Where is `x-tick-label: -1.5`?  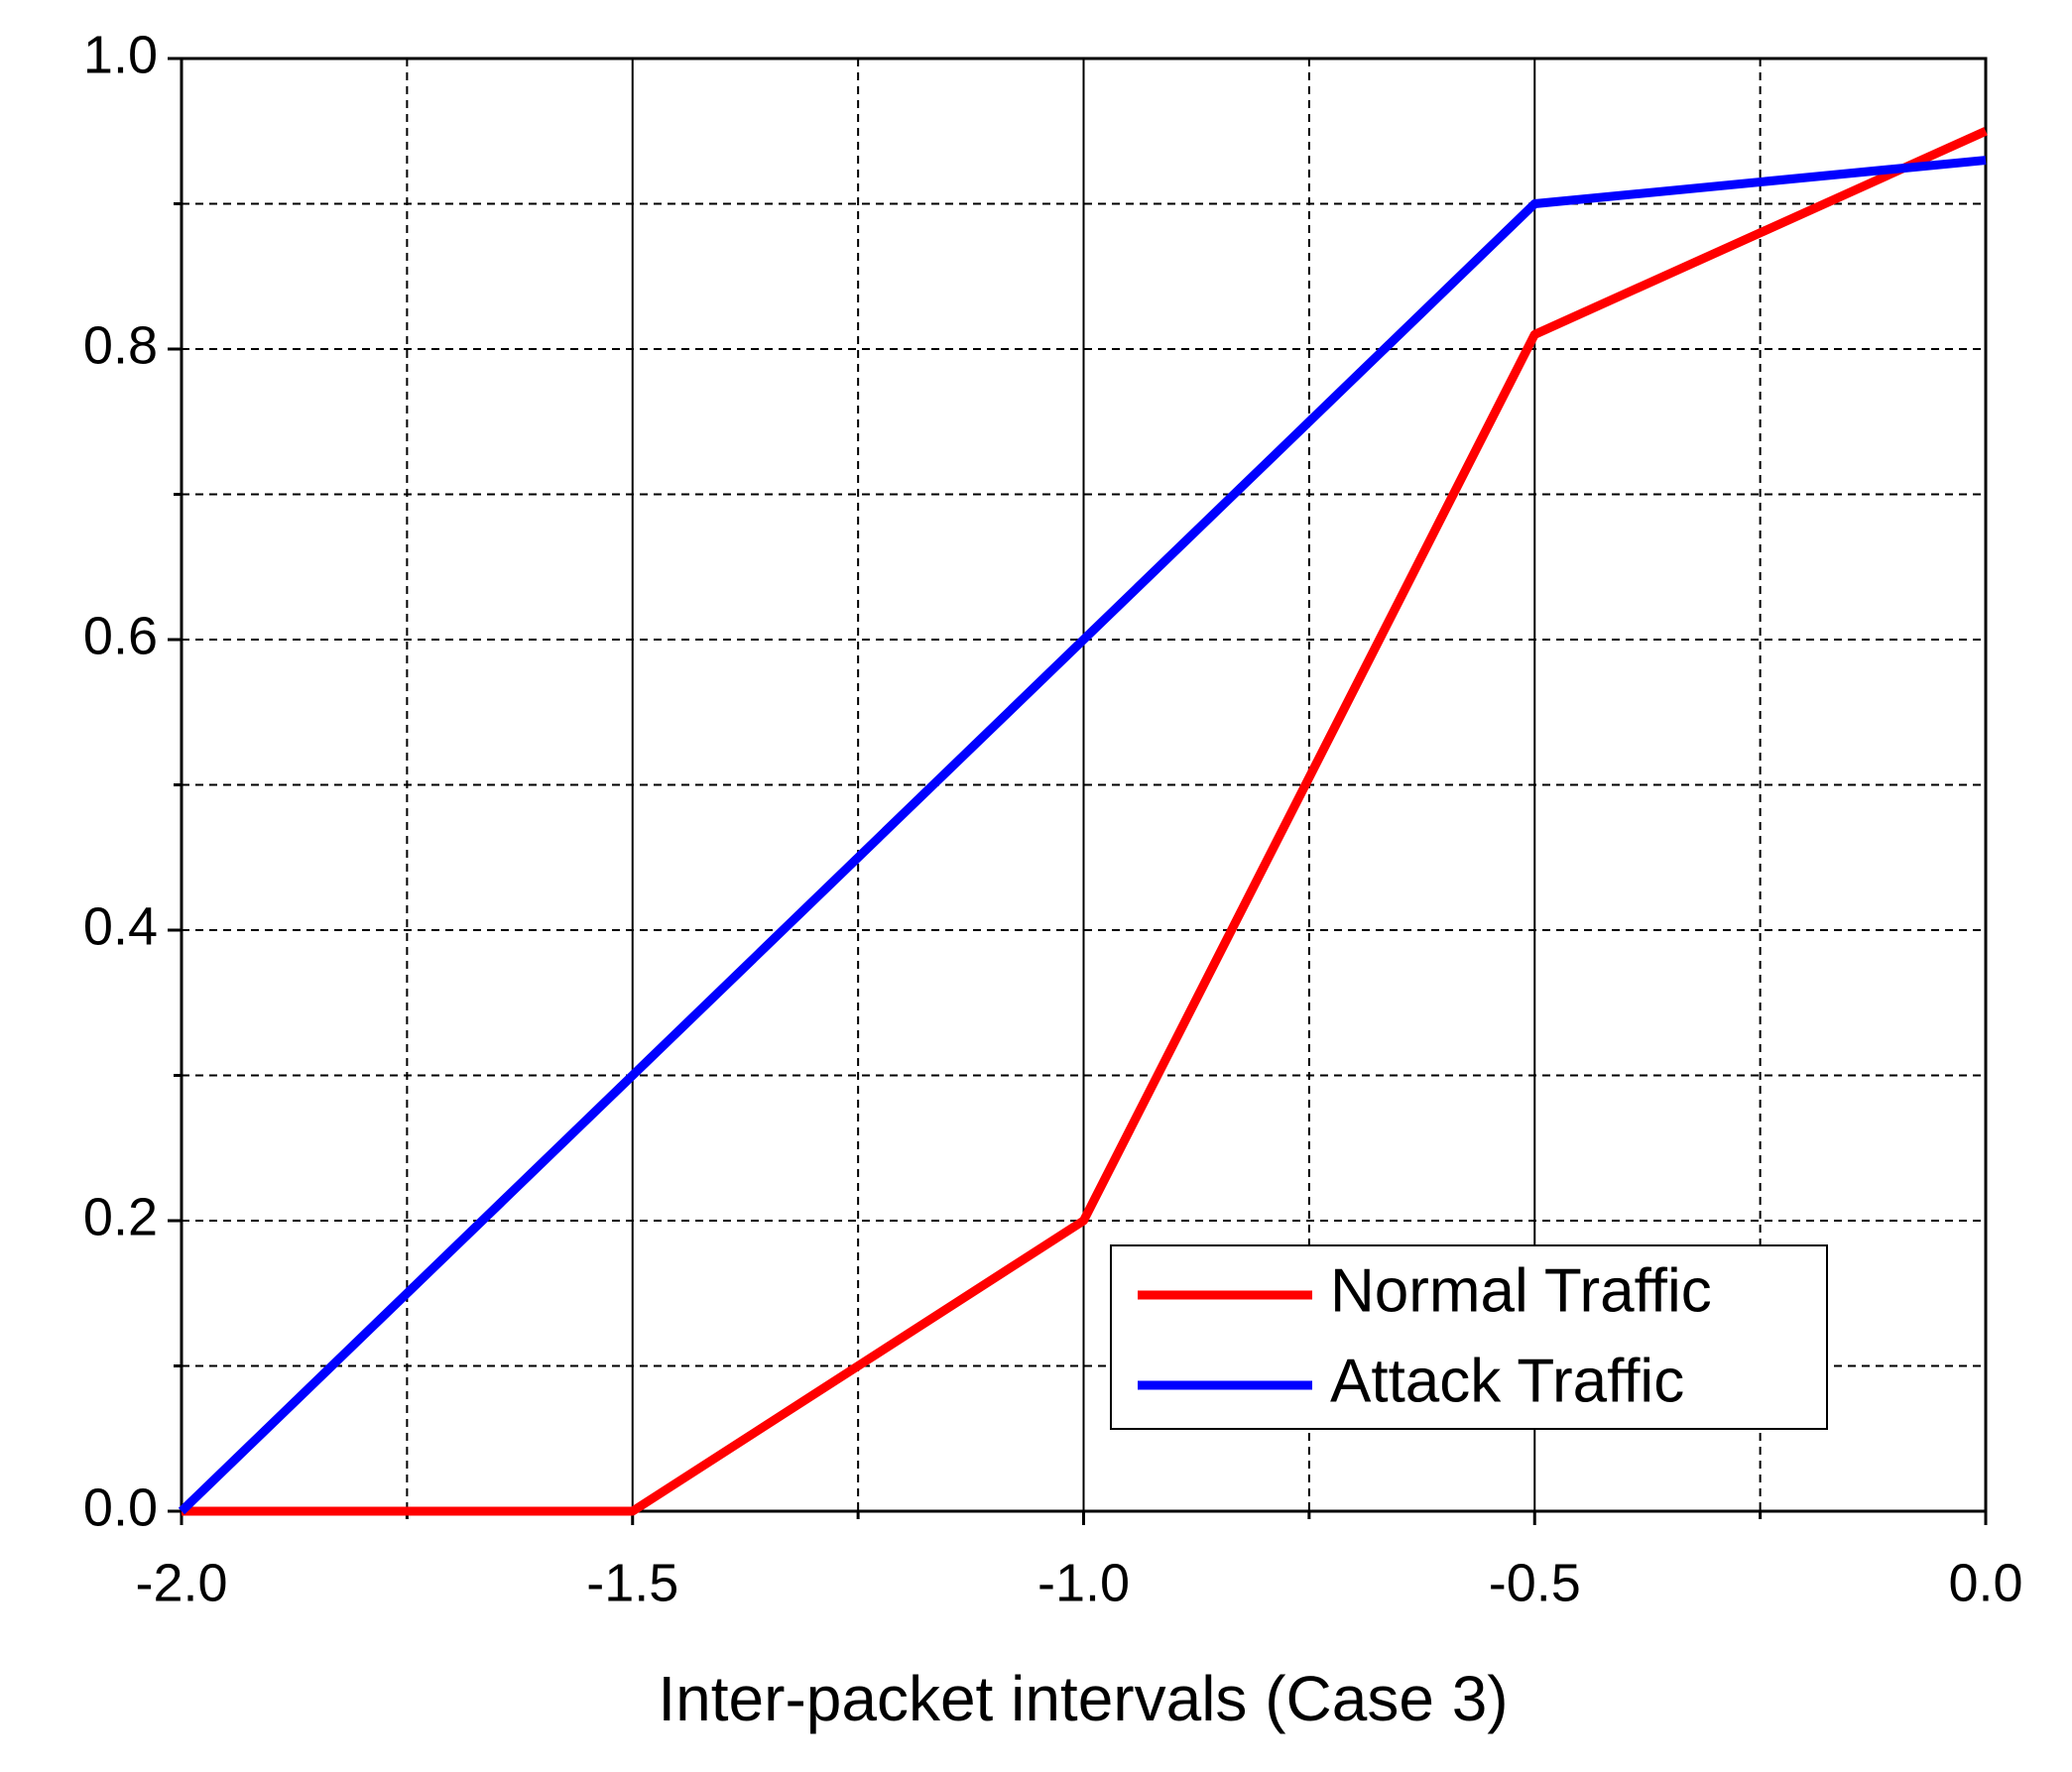 x-tick-label: -1.5 is located at coordinates (632, 1582).